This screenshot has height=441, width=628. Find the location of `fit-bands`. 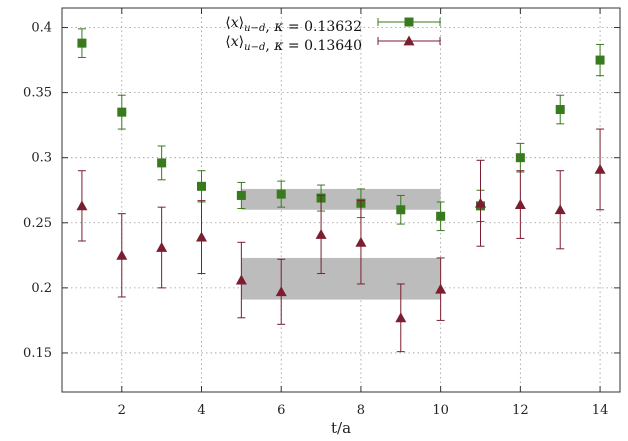

fit-bands is located at coordinates (341, 244).